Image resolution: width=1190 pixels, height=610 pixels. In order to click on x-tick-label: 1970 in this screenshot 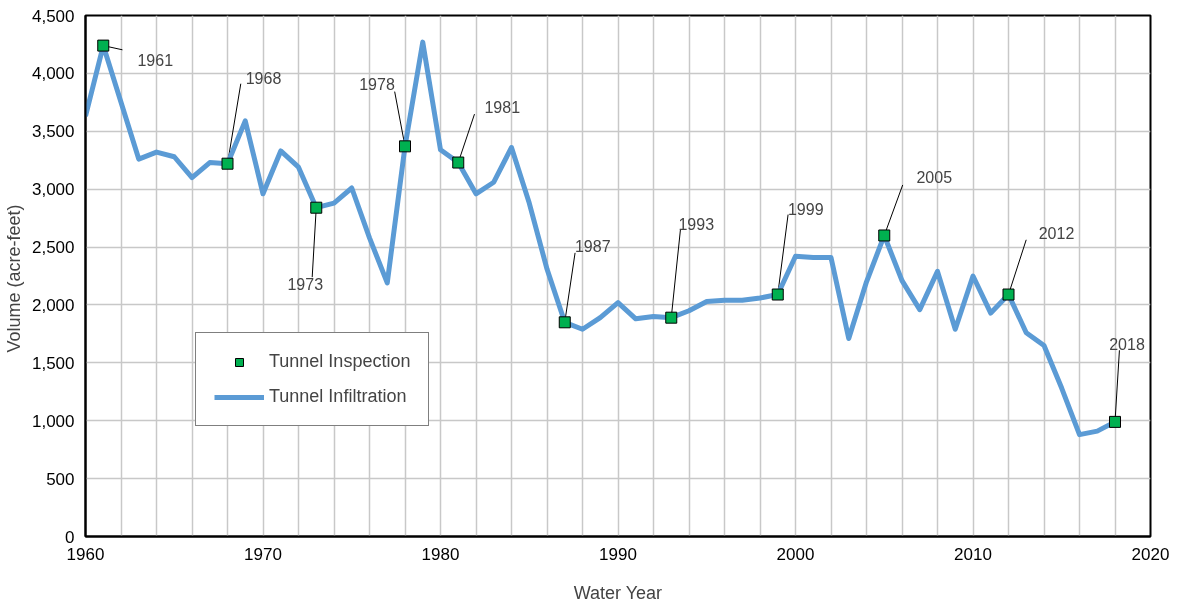, I will do `click(263, 554)`.